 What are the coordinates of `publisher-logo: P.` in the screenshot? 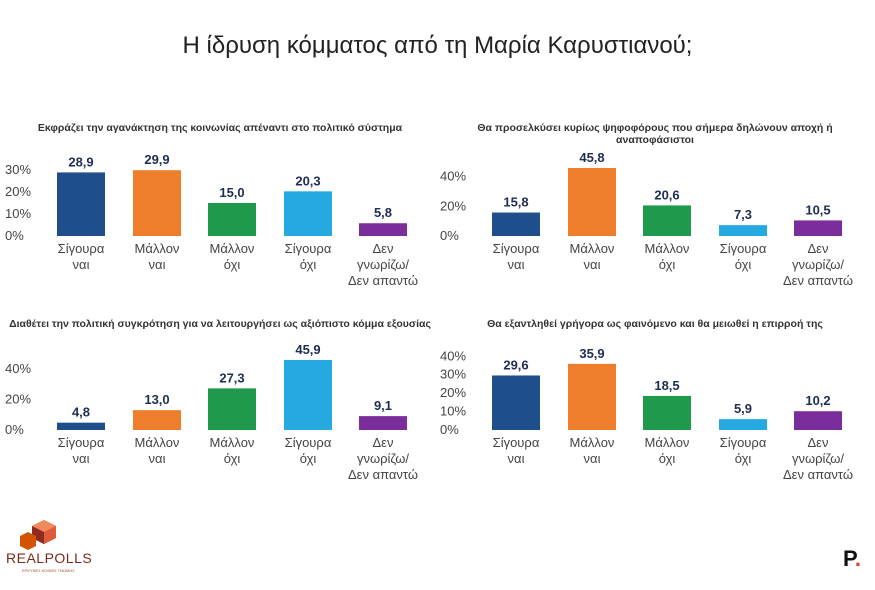 It's located at (852, 559).